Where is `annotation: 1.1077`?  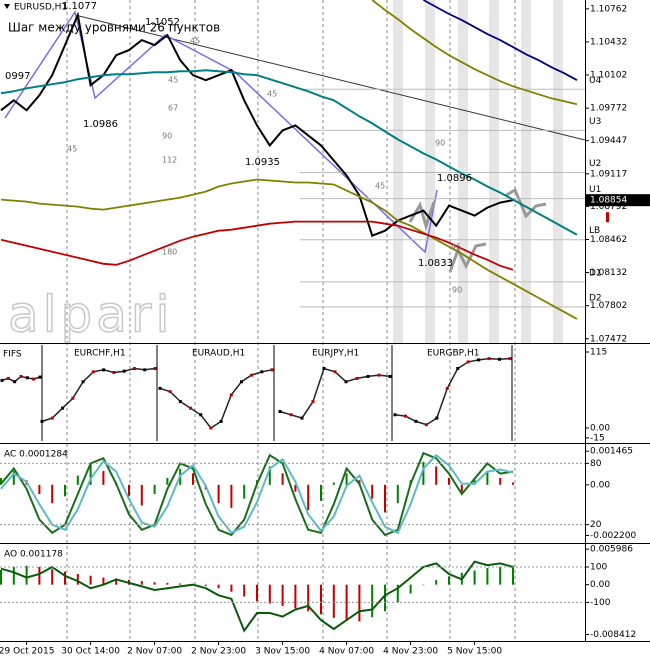 annotation: 1.1077 is located at coordinates (79, 6).